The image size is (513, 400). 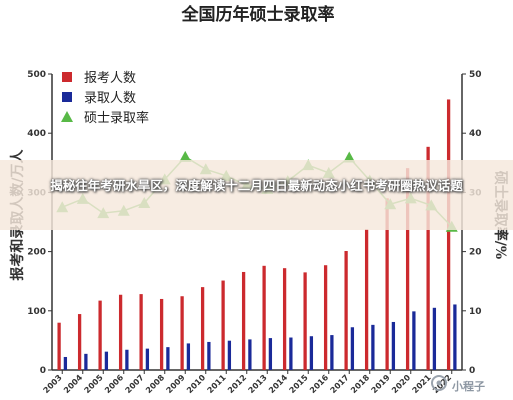 What do you see at coordinates (196, 384) in the screenshot?
I see `x-tick-label: 2010` at bounding box center [196, 384].